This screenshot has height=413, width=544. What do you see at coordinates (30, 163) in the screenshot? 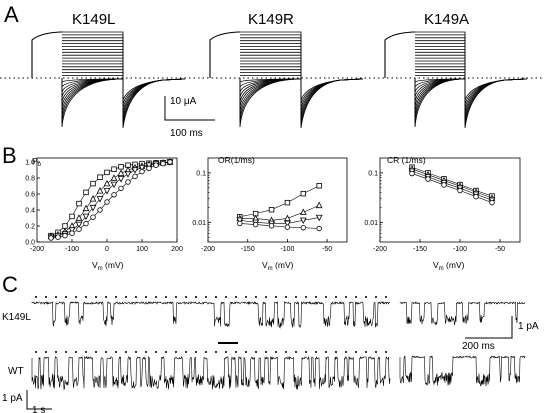
I see `y-tick-label: 1.0` at bounding box center [30, 163].